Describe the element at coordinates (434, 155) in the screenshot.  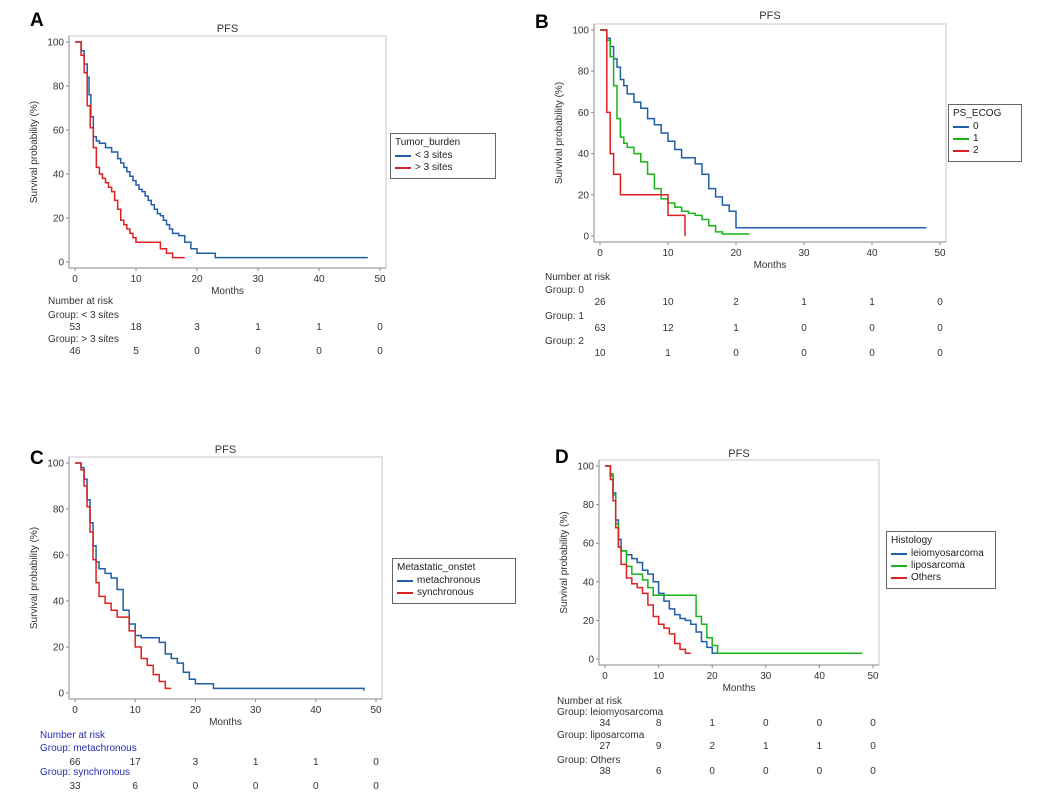
I see `legend-label: < 3 sites` at that location.